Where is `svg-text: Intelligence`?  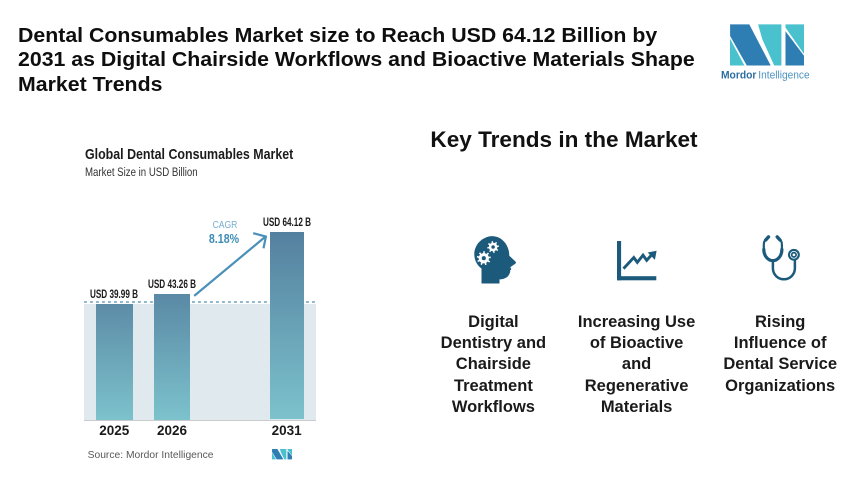 svg-text: Intelligence is located at coordinates (783, 75).